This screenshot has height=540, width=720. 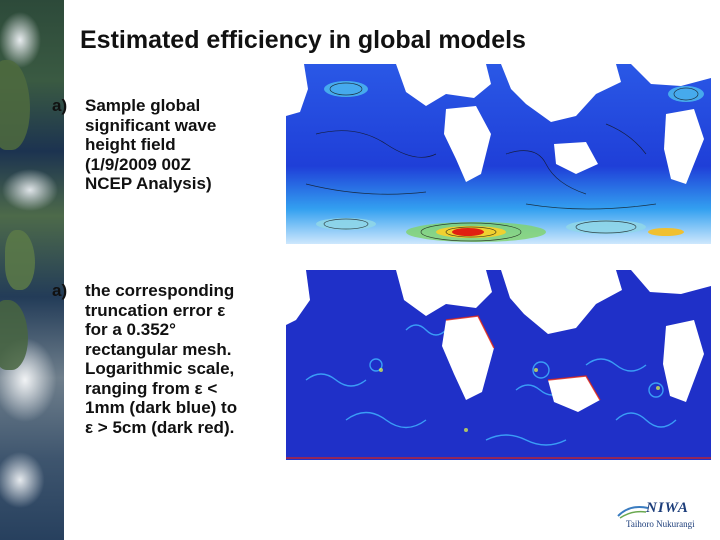 What do you see at coordinates (633, 512) in the screenshot?
I see `logo-swoosh-icon` at bounding box center [633, 512].